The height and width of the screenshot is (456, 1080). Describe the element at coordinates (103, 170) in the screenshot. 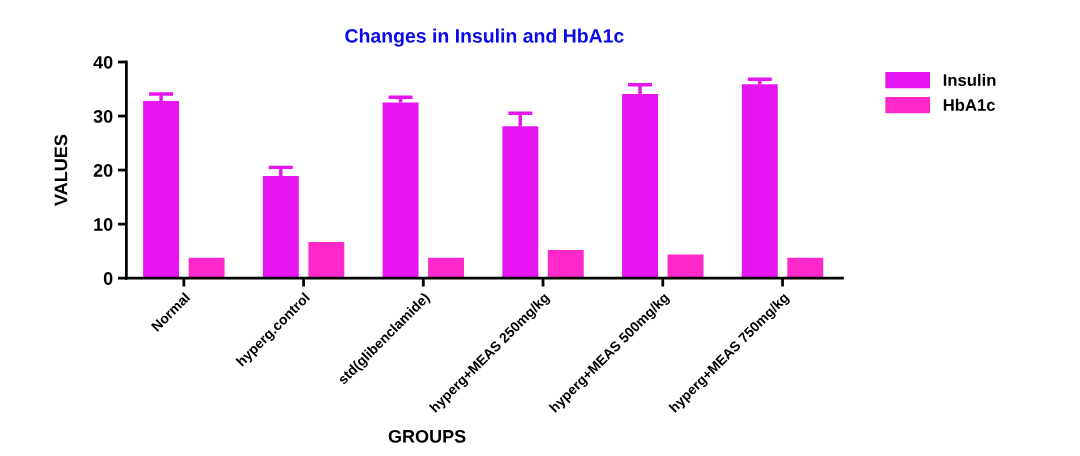

I see `y-tick-label: 20` at that location.